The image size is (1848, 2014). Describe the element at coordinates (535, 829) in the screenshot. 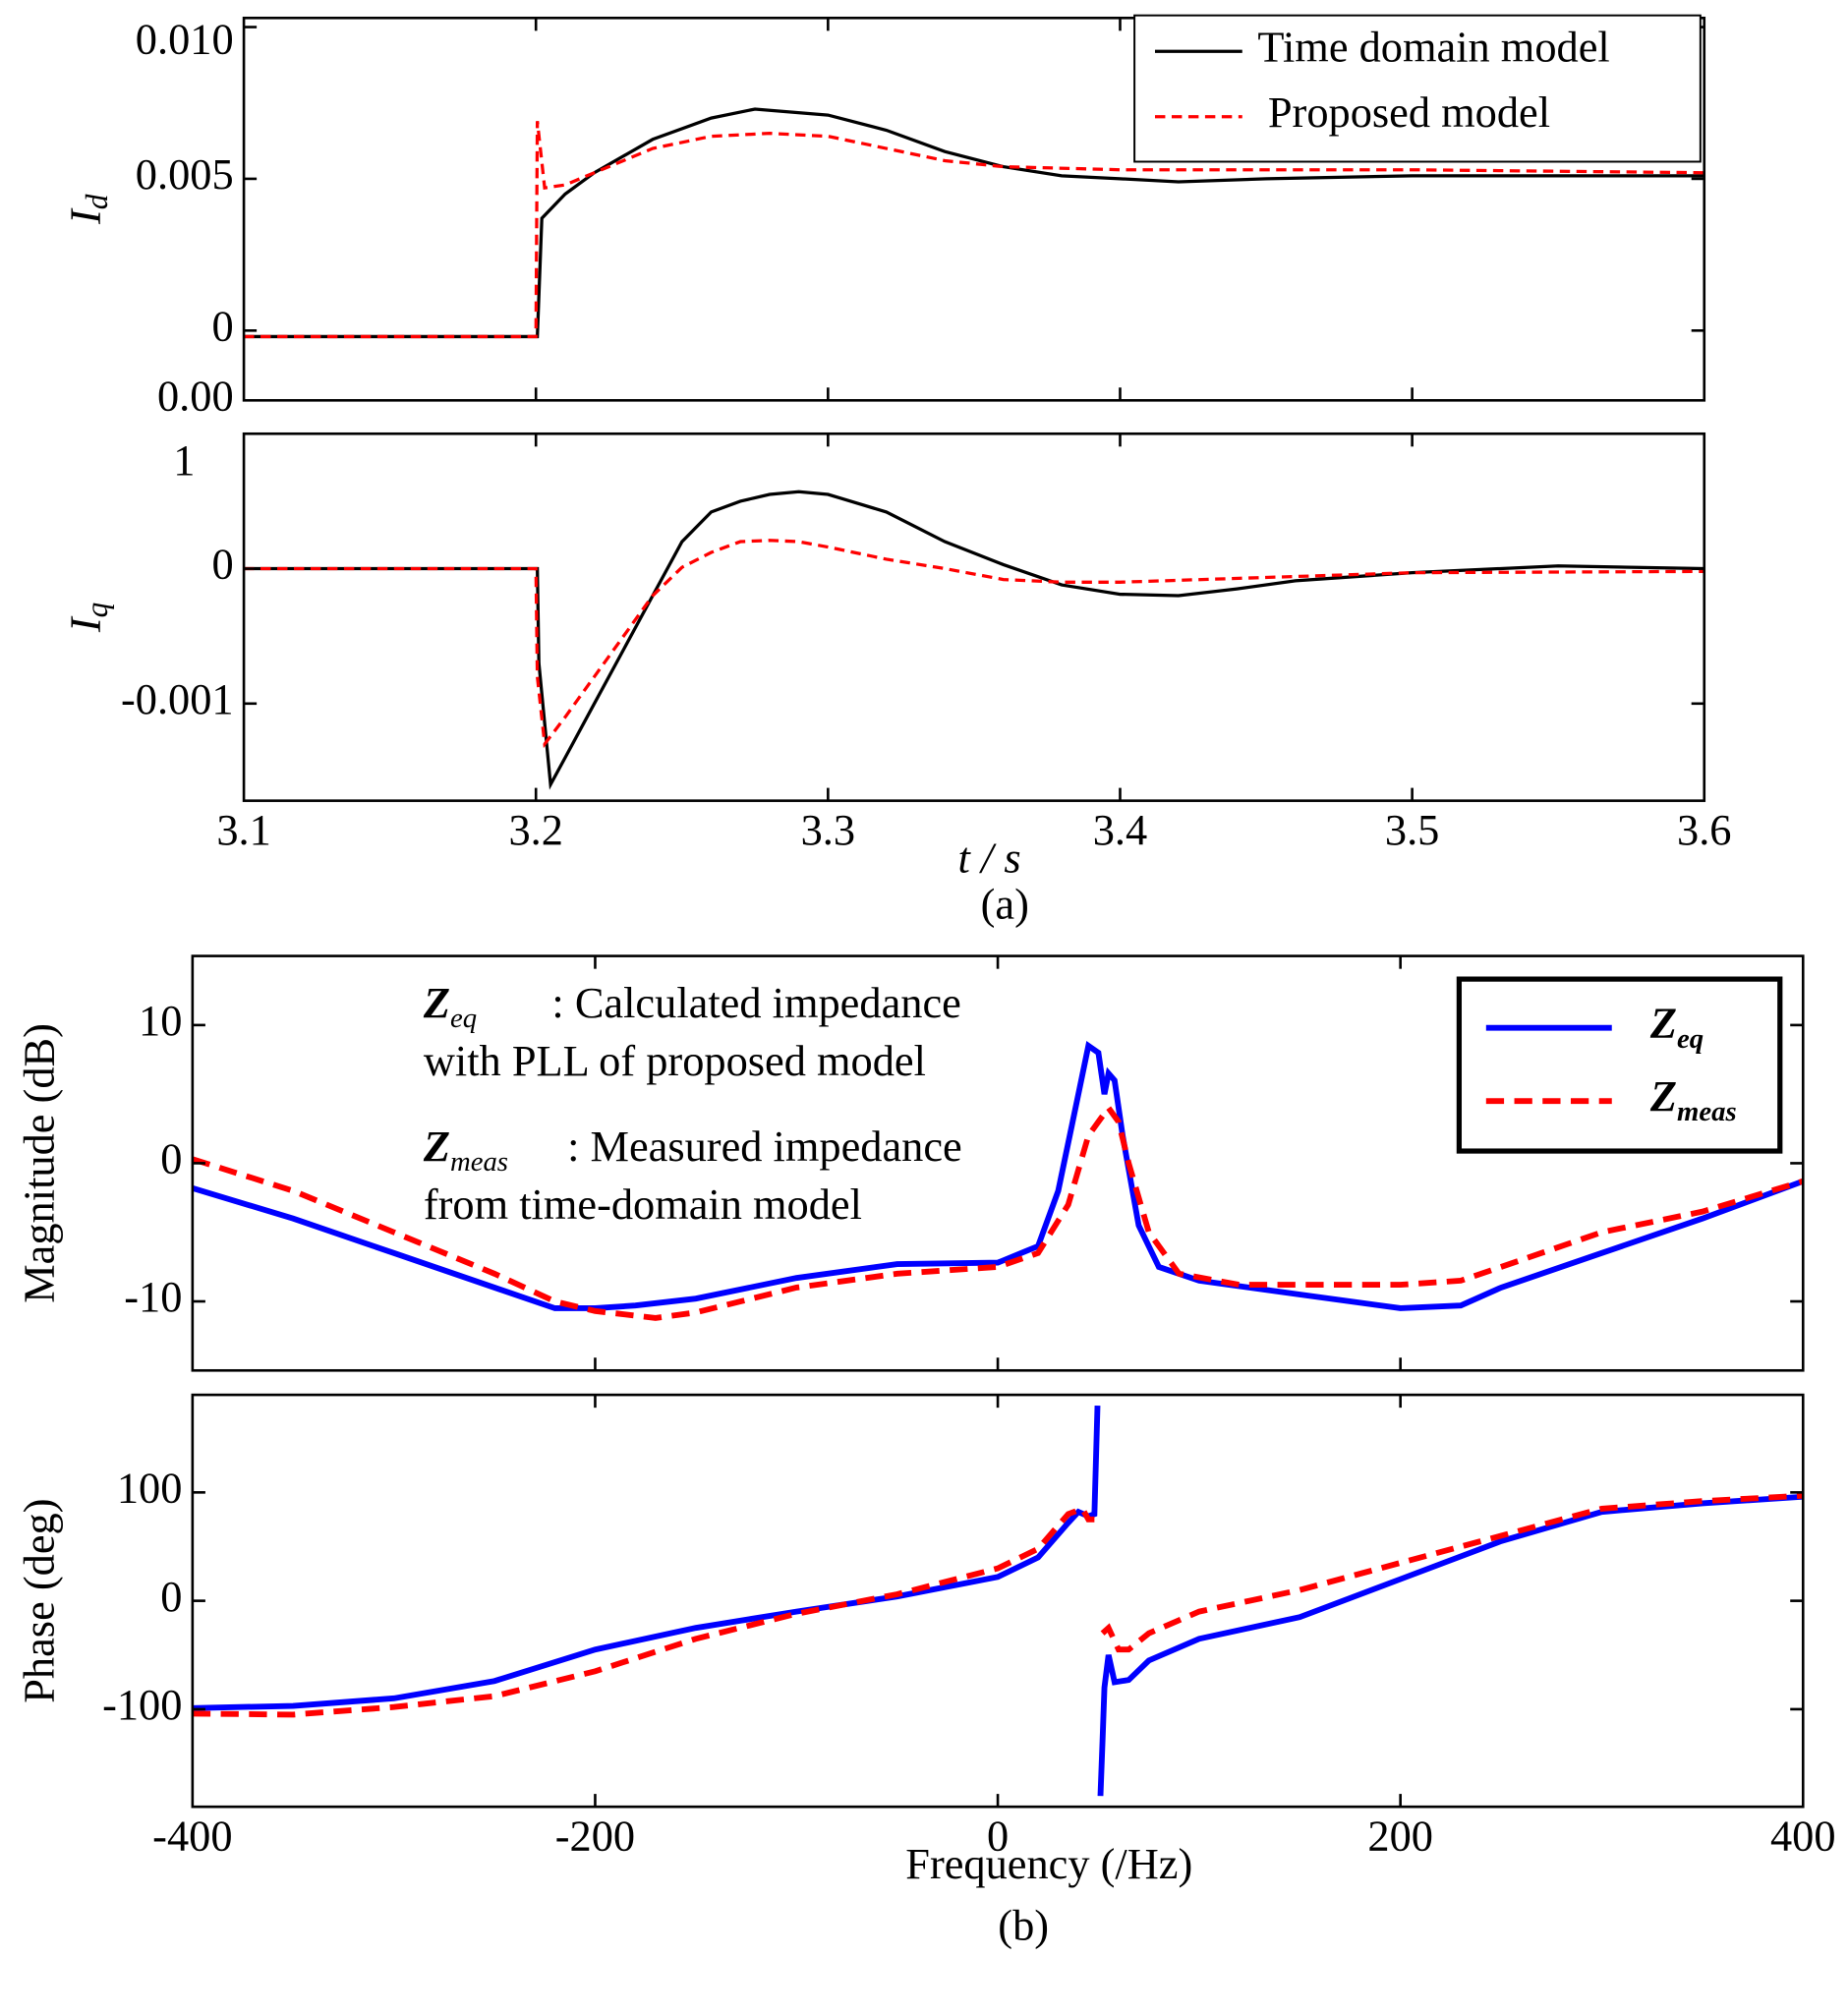

I see `x-tick-label: 3.2` at that location.